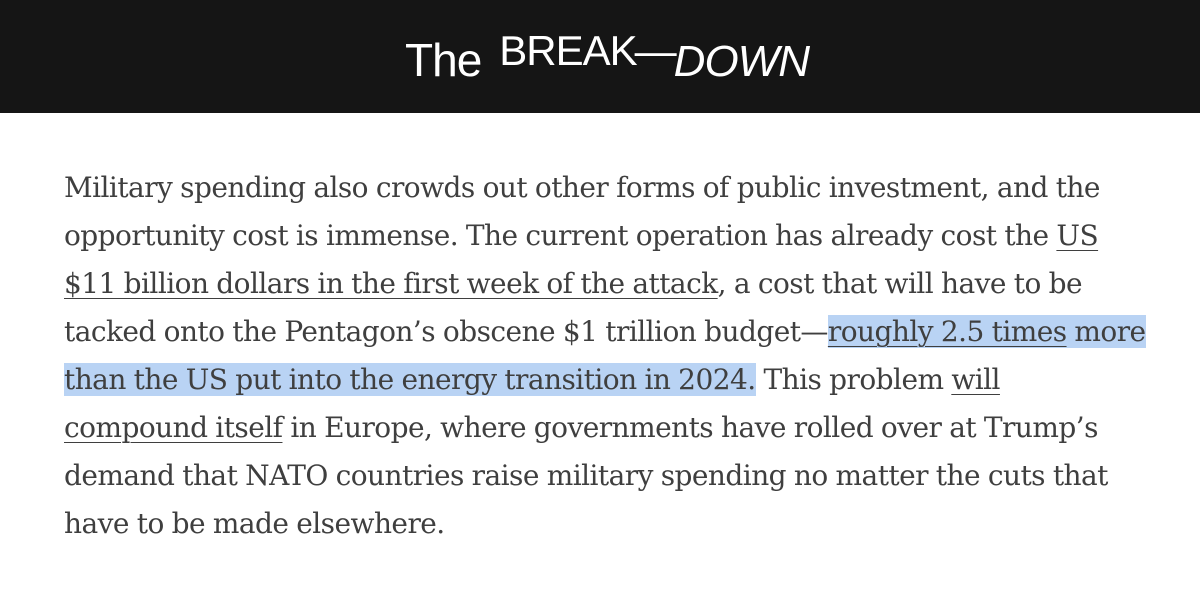 The height and width of the screenshot is (593, 1200). Describe the element at coordinates (975, 379) in the screenshot. I see `compound-itself-link: will` at that location.